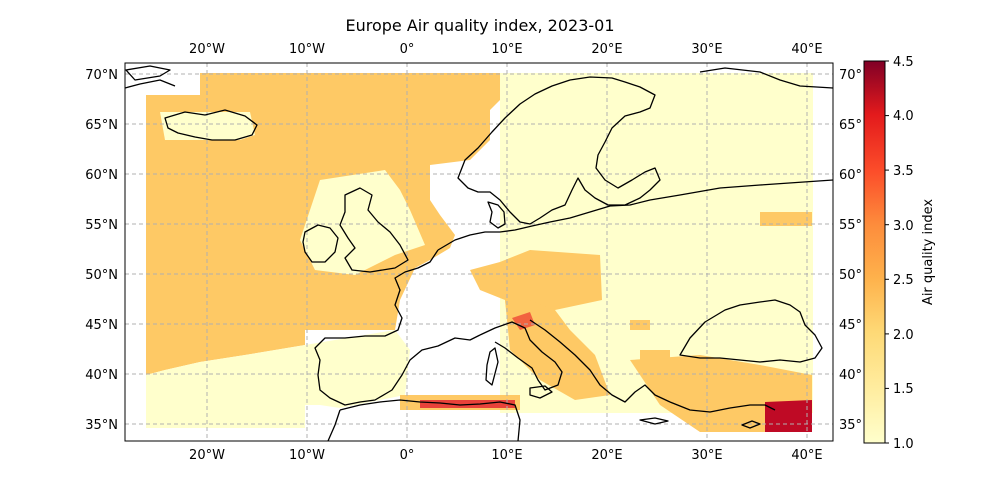 The image size is (1000, 500). I want to click on x-tick-top: 20°E, so click(606, 49).